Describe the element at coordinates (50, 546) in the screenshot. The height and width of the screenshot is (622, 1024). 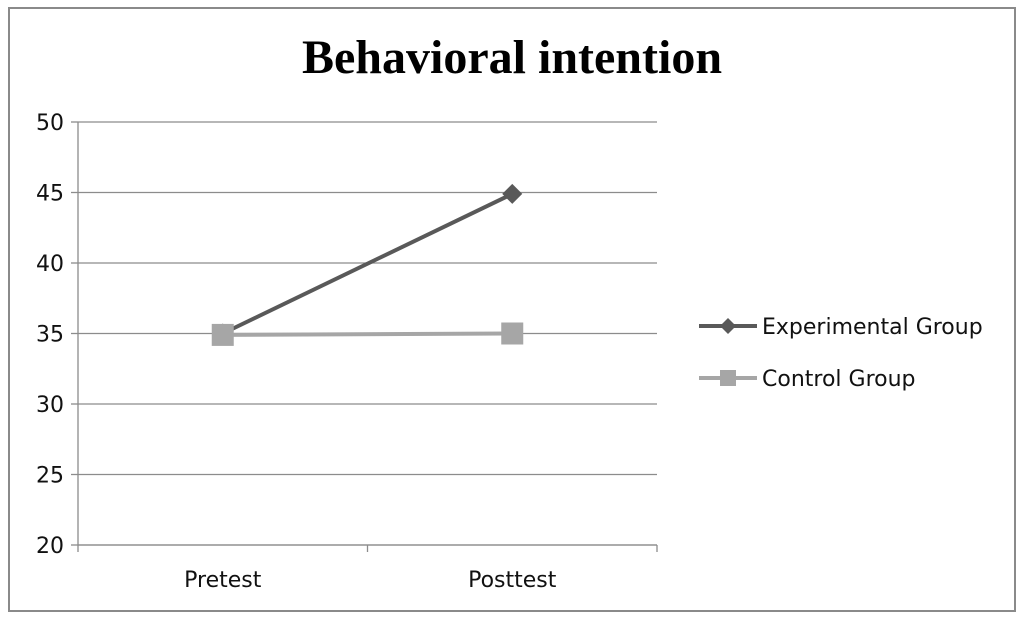
I see `y-tick-label: 20` at that location.